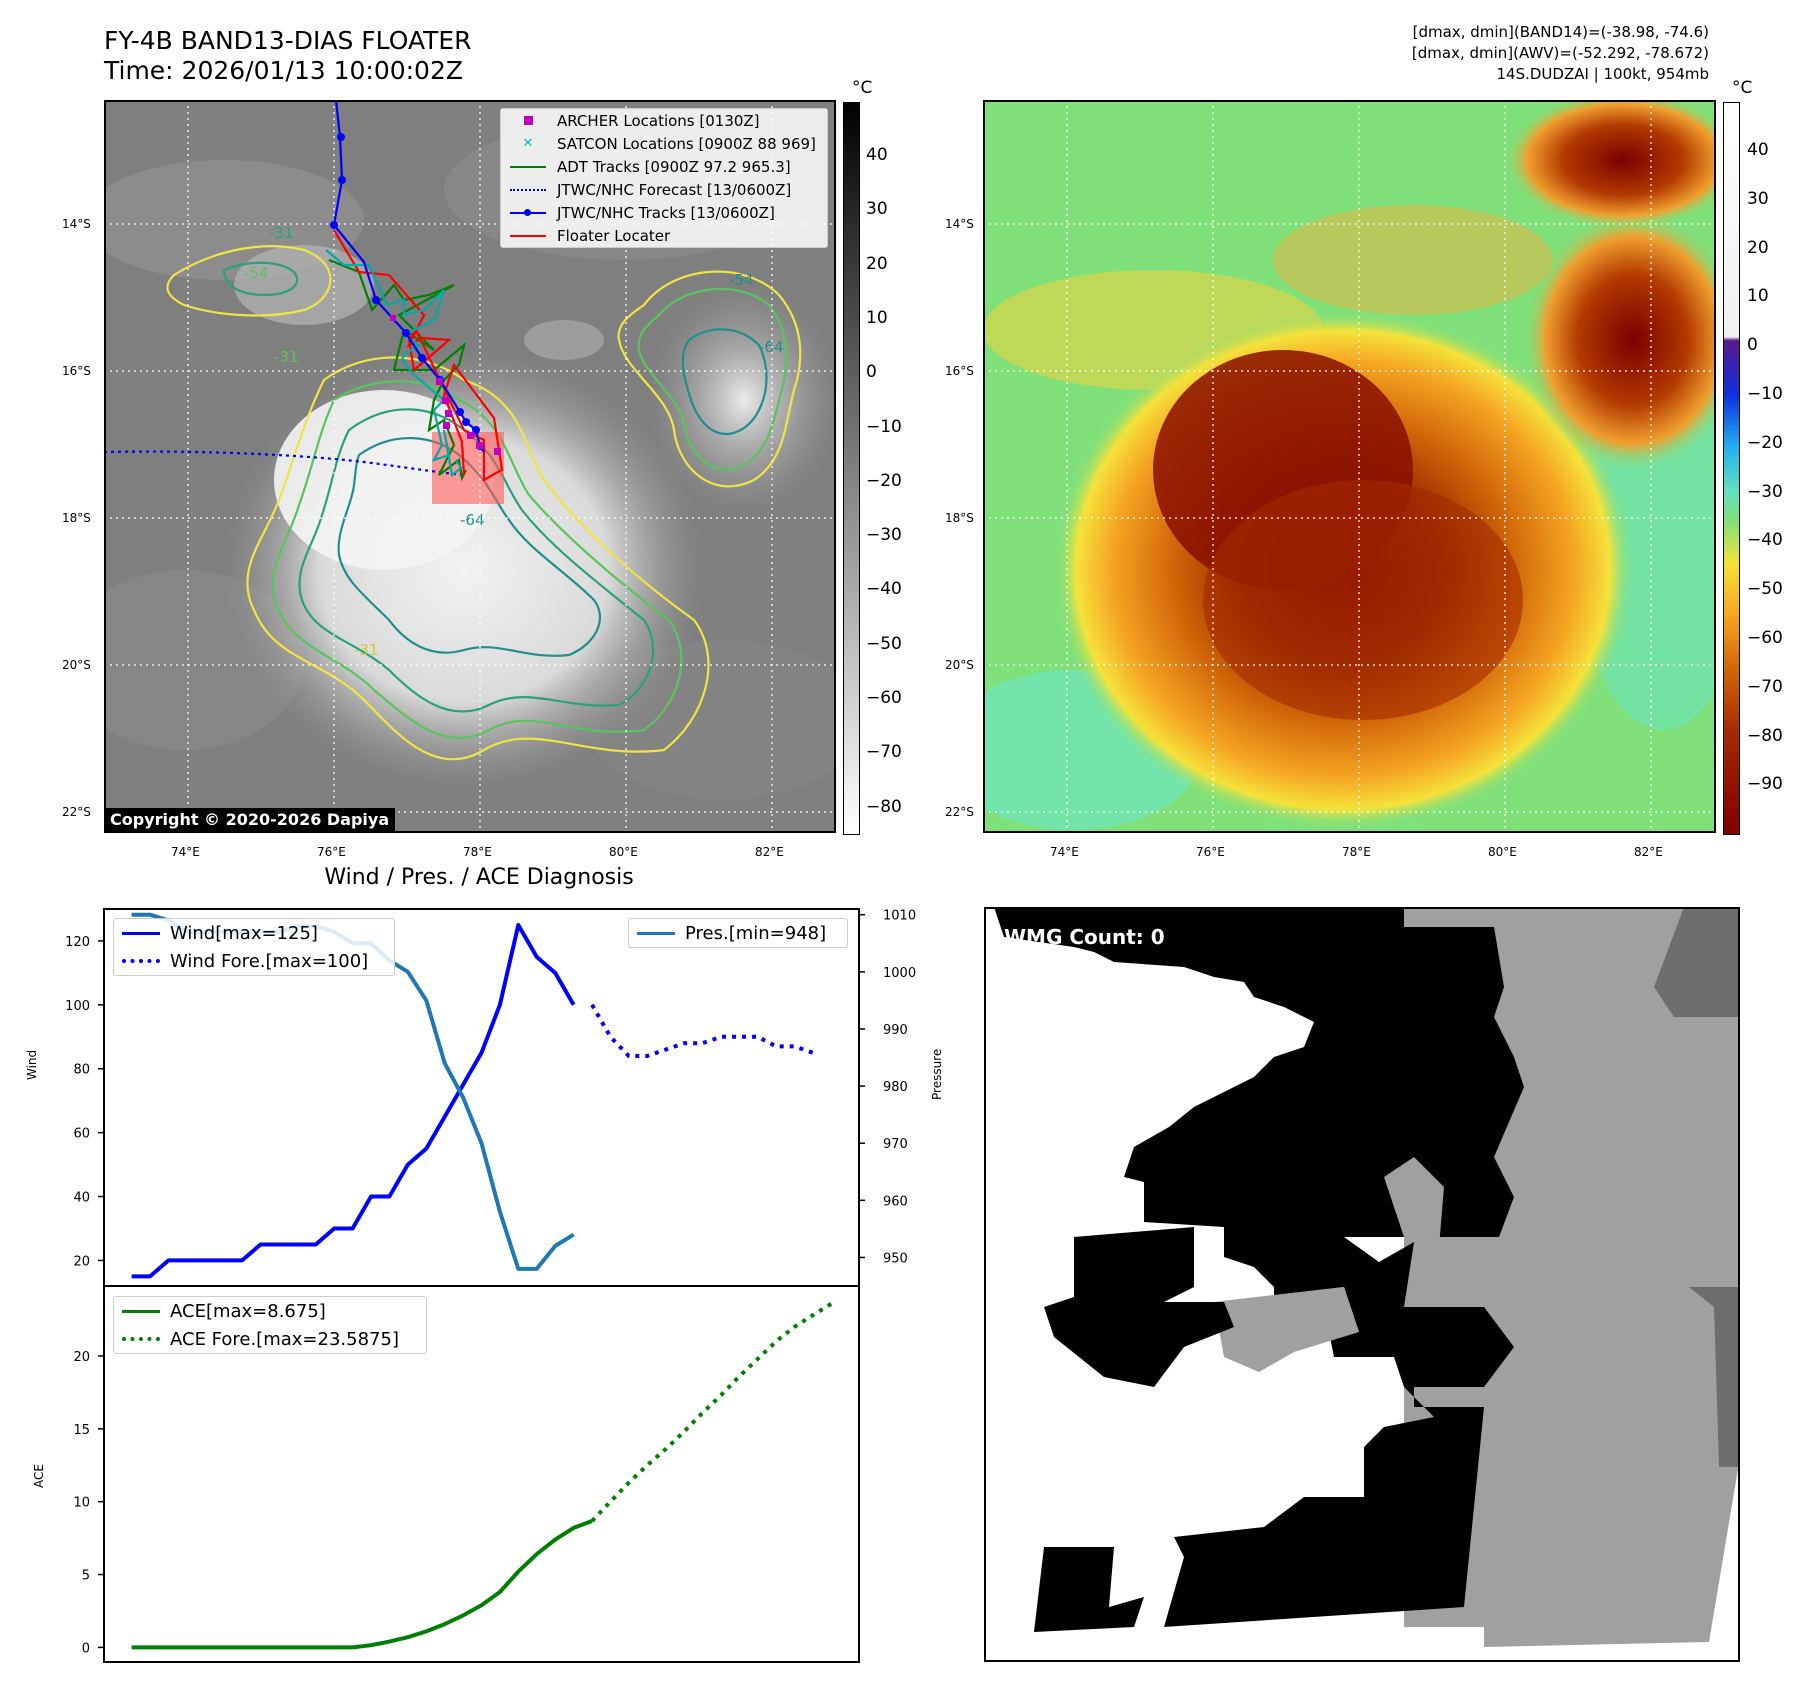  What do you see at coordinates (528, 120) in the screenshot?
I see `archer-marker-icon` at bounding box center [528, 120].